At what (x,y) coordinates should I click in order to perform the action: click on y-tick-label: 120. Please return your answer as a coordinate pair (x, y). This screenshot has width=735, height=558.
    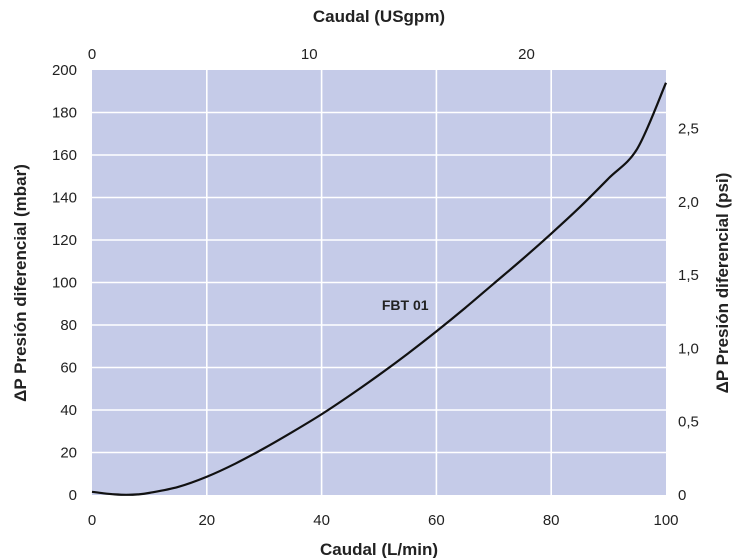
    Looking at the image, I should click on (64, 240).